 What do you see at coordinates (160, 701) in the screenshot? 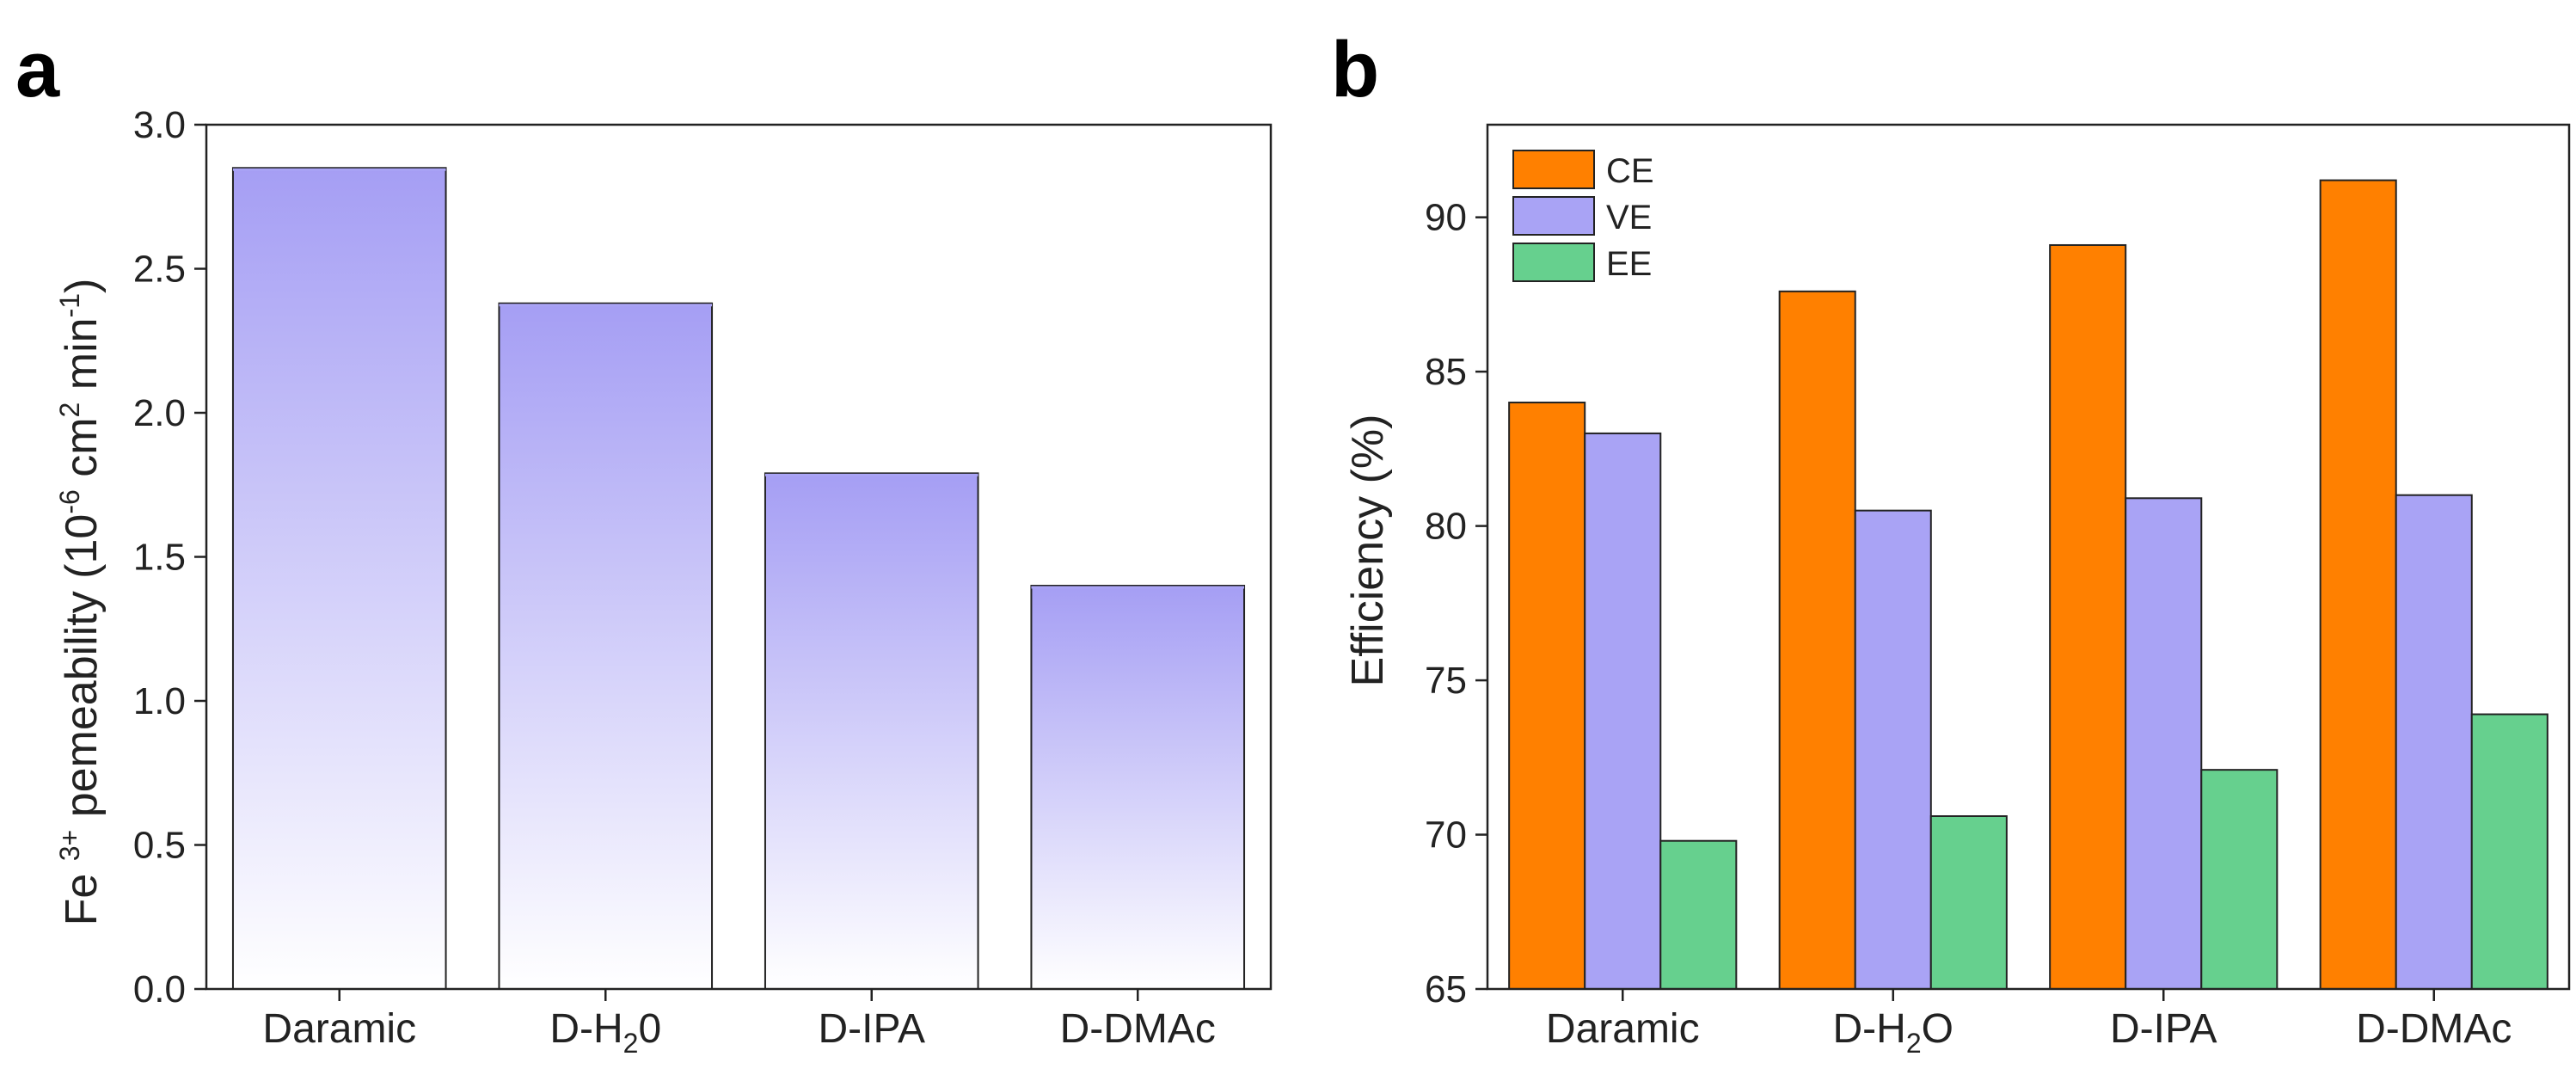
I see `panel-a-y-tick-label: 1.0` at bounding box center [160, 701].